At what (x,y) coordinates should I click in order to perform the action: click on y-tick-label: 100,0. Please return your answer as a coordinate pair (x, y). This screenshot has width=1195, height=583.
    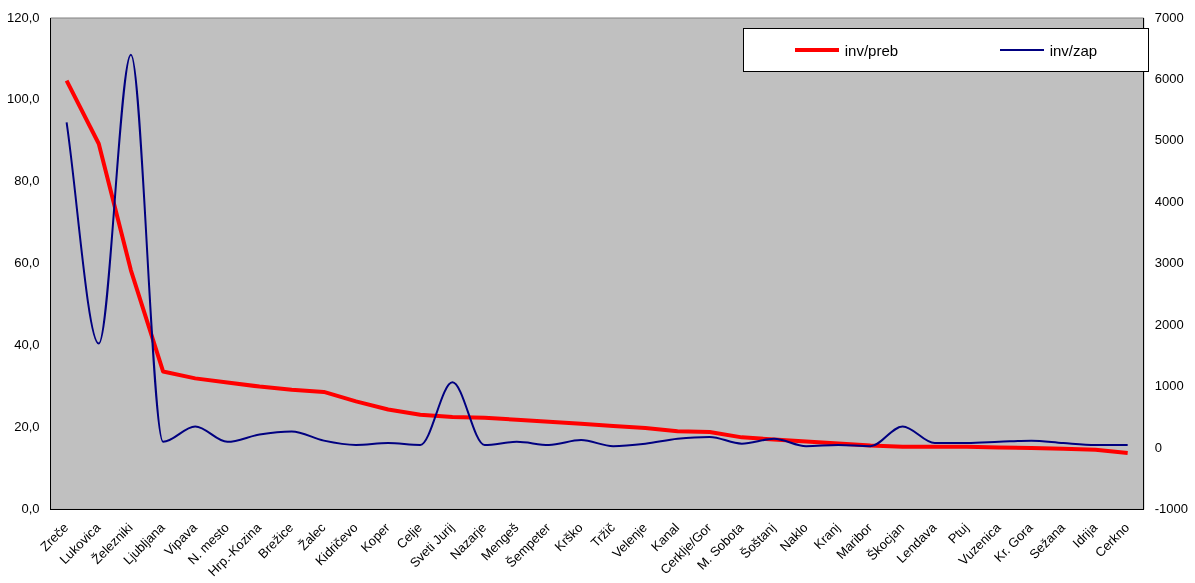
    Looking at the image, I should click on (23, 99).